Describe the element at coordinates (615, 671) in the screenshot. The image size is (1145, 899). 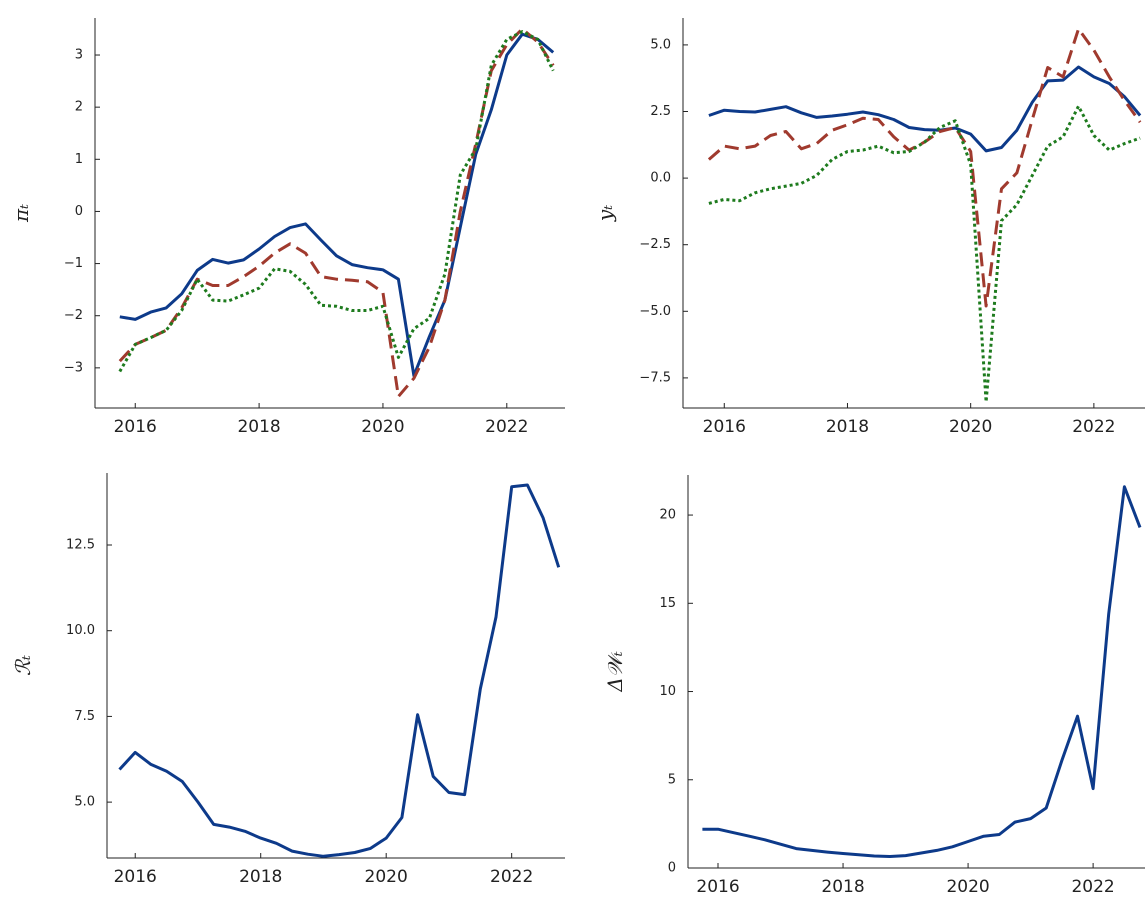
I see `y-axis-label: Δ𝒲ₜ` at that location.